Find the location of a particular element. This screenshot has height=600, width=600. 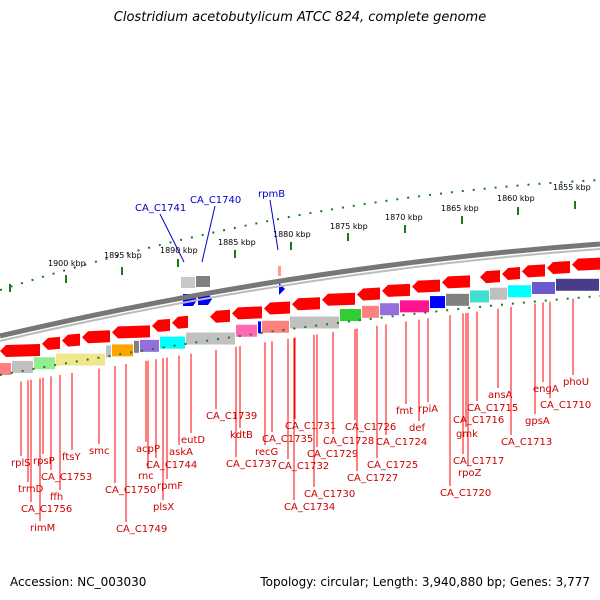

bottom-gene-label: CA_C1749 is located at coordinates (141, 529).